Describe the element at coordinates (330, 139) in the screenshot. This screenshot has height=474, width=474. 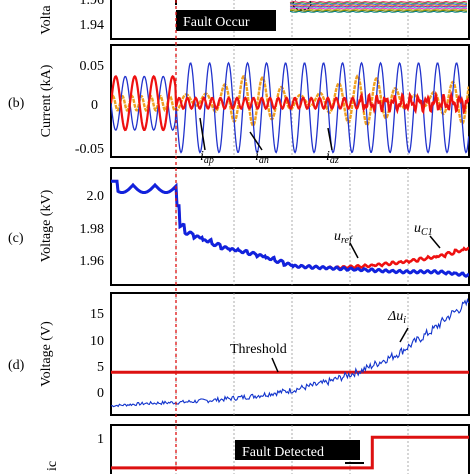
I see `iaz-pointer` at that location.